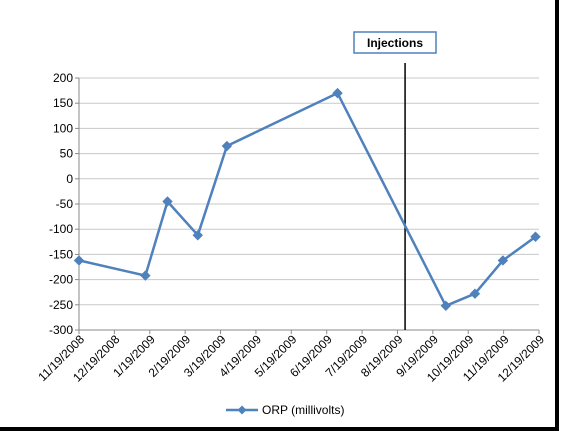 Image resolution: width=563 pixels, height=431 pixels. Describe the element at coordinates (242, 410) in the screenshot. I see `legend-marker-swatch` at that location.